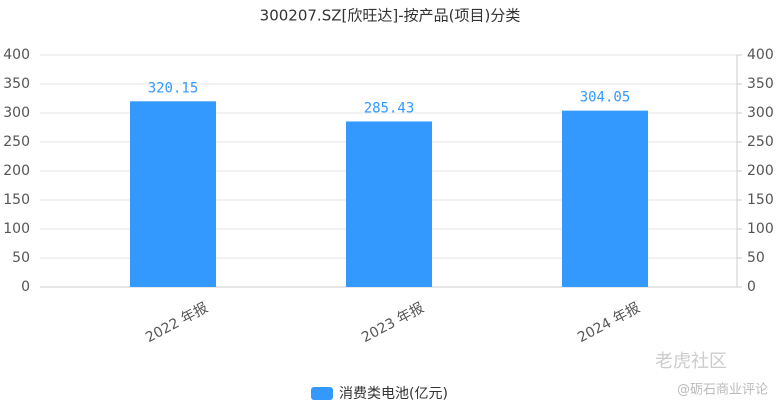 This screenshot has width=781, height=409. Describe the element at coordinates (322, 393) in the screenshot. I see `legend-swatch` at that location.